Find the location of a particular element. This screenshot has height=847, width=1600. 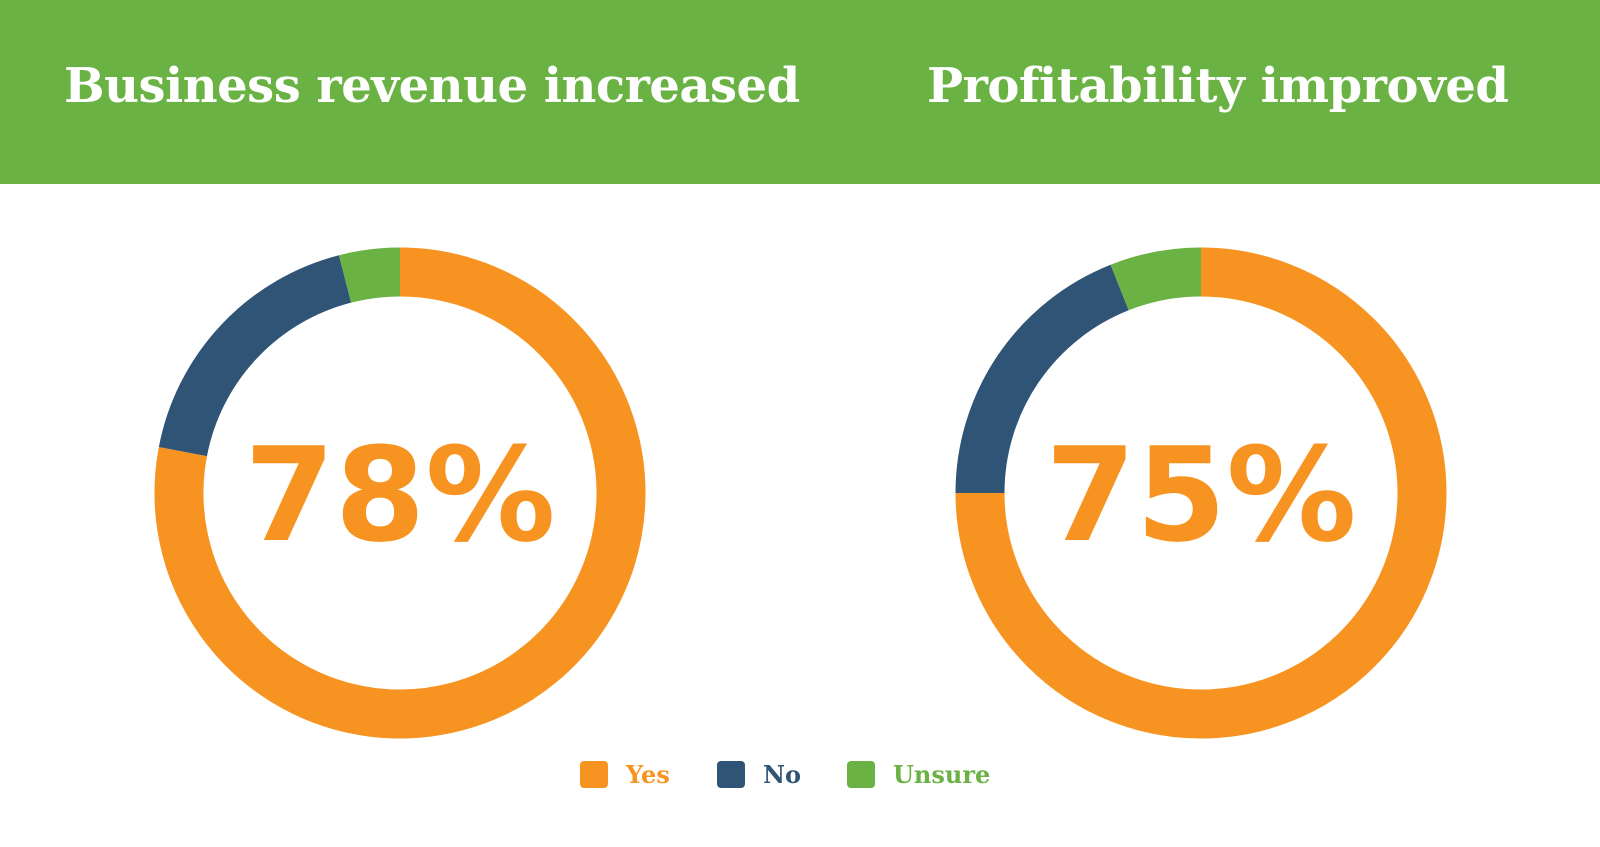

legend: Yes No Unsure is located at coordinates (800, 777).